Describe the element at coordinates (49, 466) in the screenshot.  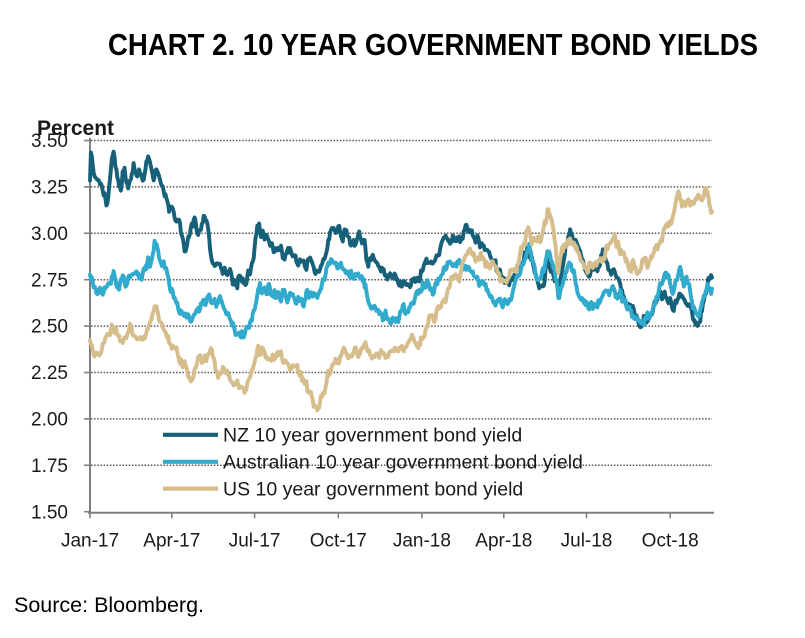
I see `svg-text: 1.75` at that location.